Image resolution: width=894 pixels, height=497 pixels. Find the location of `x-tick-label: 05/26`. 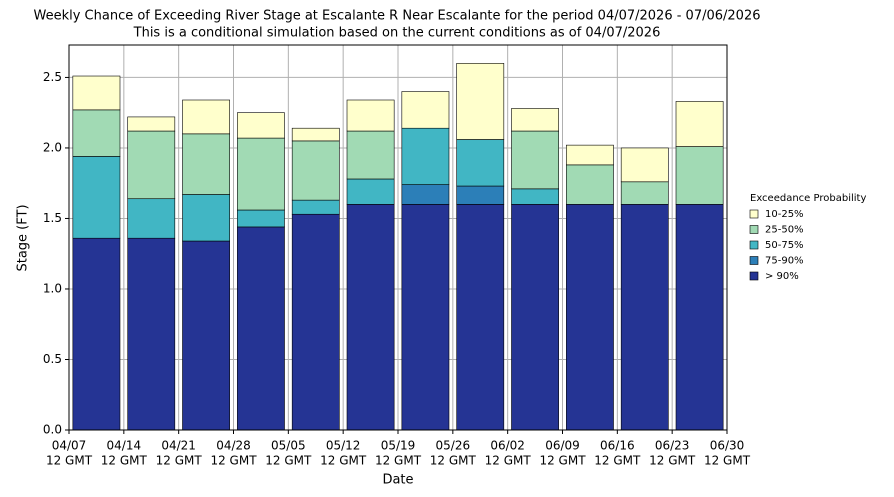

x-tick-label: 05/26 is located at coordinates (453, 446).